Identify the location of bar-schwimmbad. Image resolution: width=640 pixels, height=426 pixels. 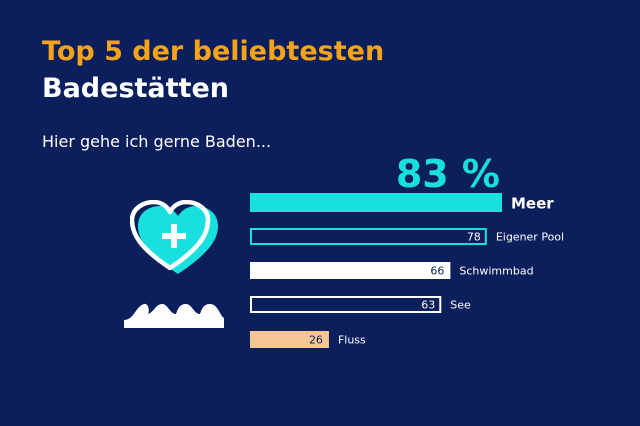
(350, 270).